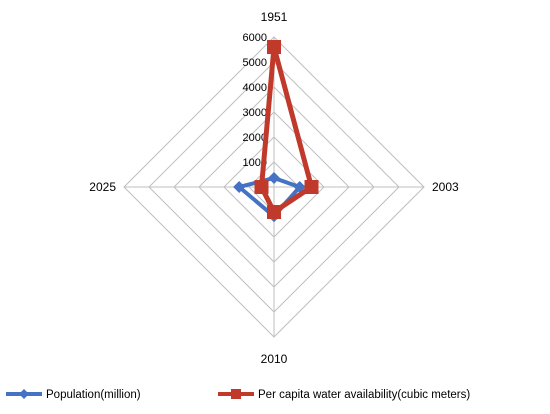  What do you see at coordinates (102, 187) in the screenshot?
I see `category-label: 2025` at bounding box center [102, 187].